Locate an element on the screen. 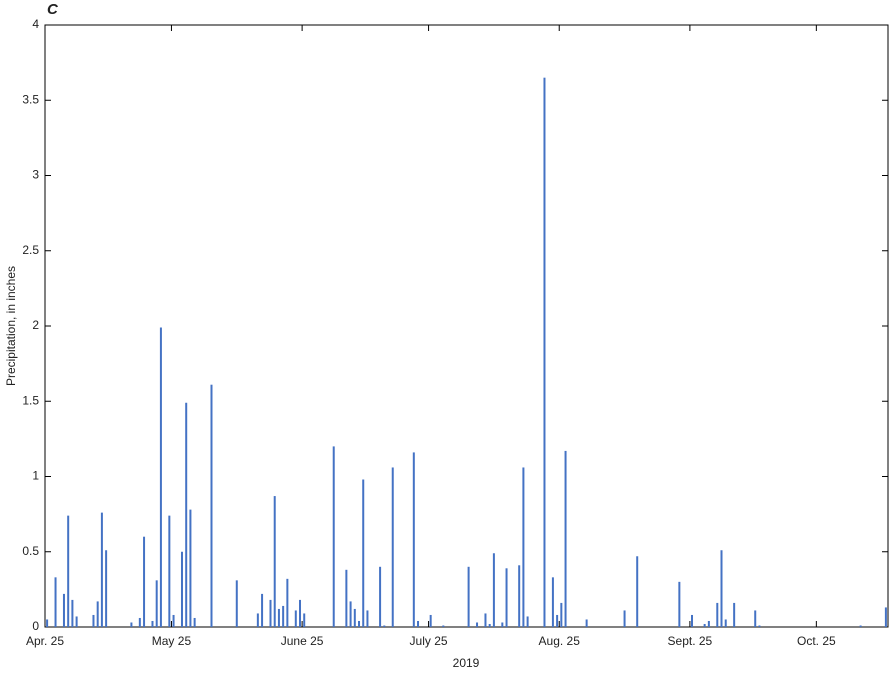 This screenshot has width=891, height=674. y-tick-label: 1 is located at coordinates (35, 476).